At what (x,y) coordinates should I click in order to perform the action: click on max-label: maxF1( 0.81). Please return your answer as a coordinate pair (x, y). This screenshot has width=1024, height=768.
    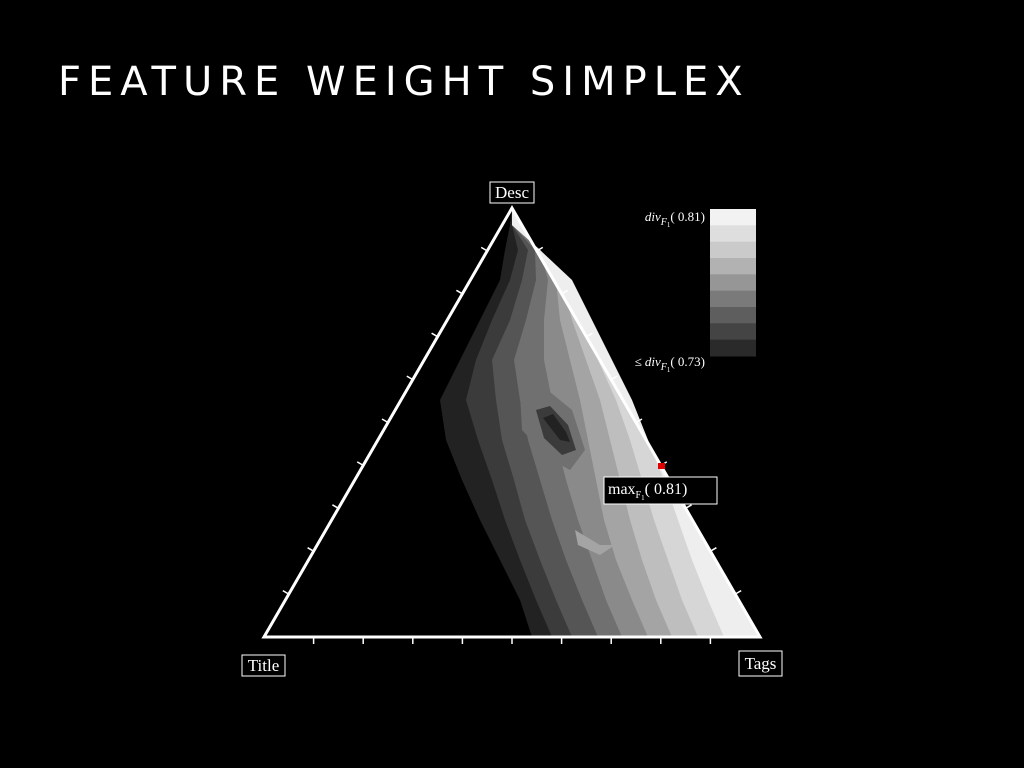
    Looking at the image, I should click on (647, 491).